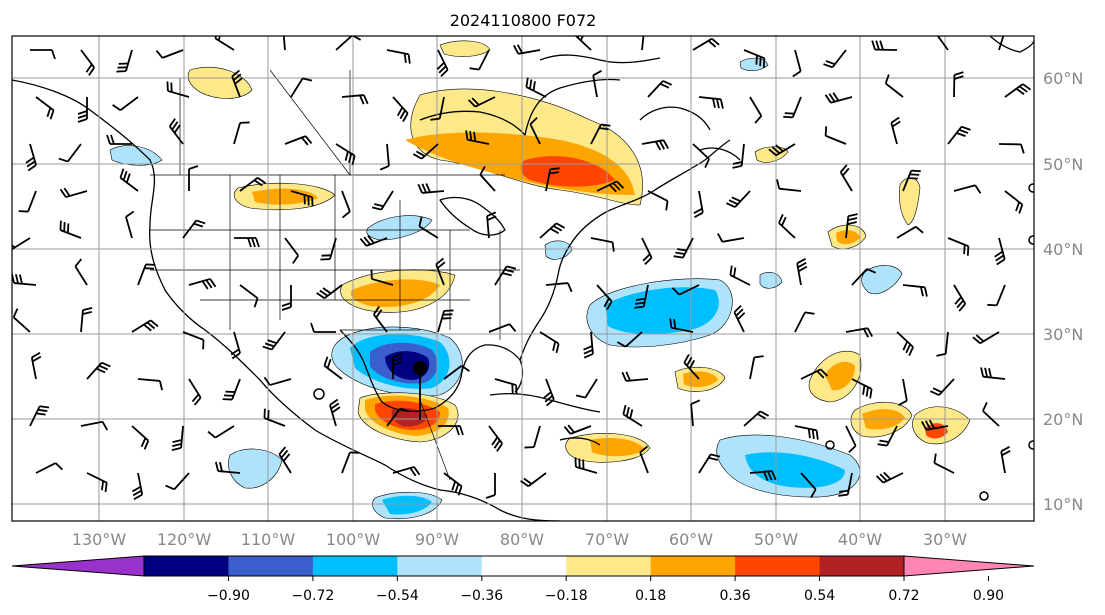  I want to click on negative-region-pacific-core, so click(407, 505).